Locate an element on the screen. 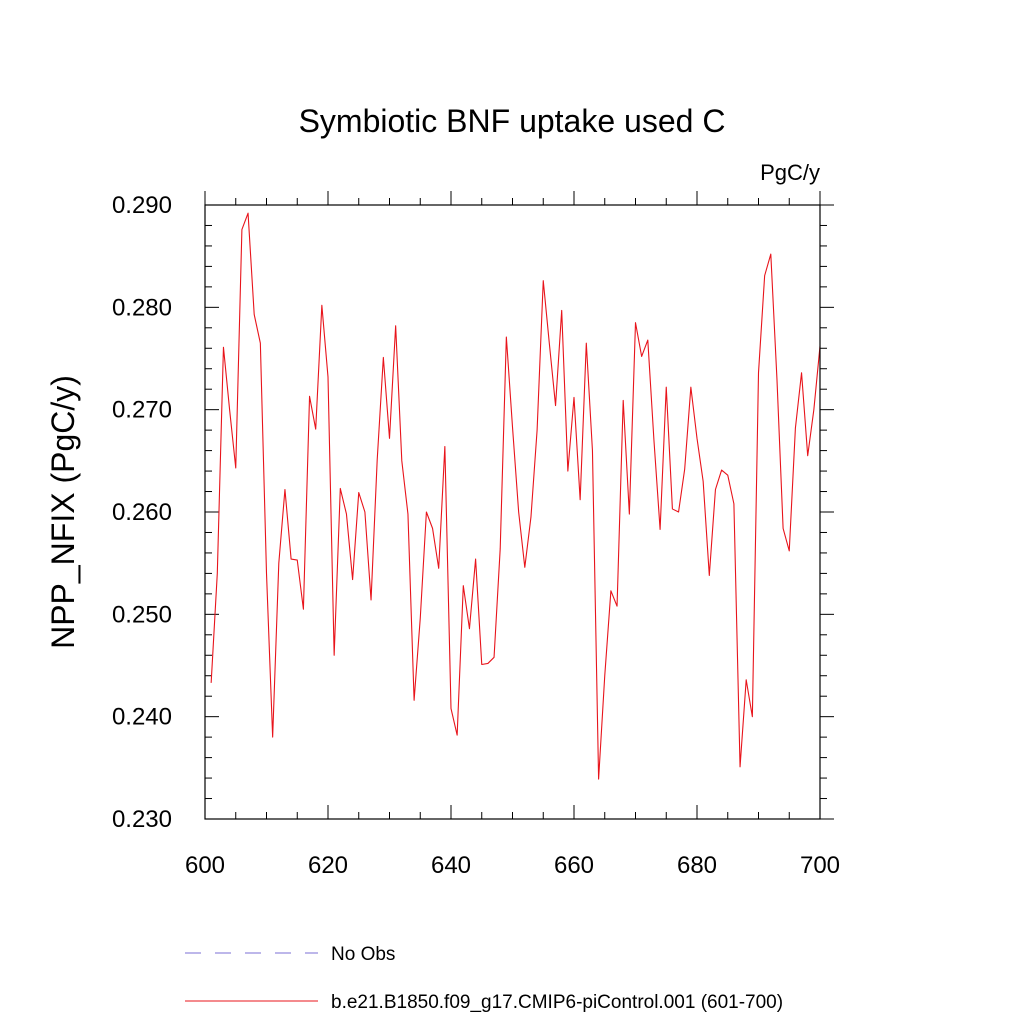  y-tick-label: 0.290 is located at coordinates (142, 205).